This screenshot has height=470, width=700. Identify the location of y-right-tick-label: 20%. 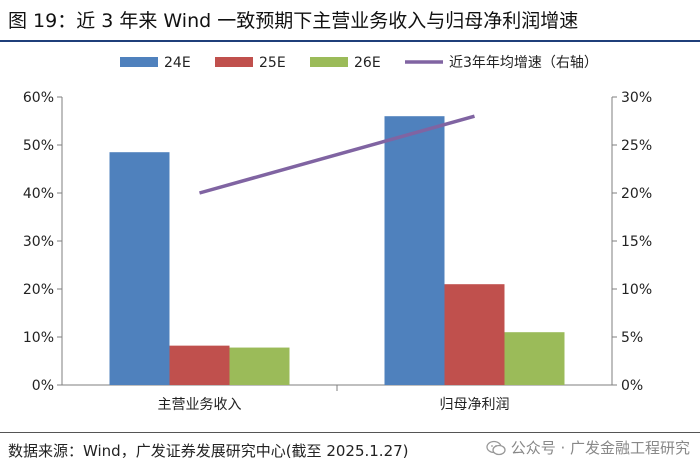
(636, 194).